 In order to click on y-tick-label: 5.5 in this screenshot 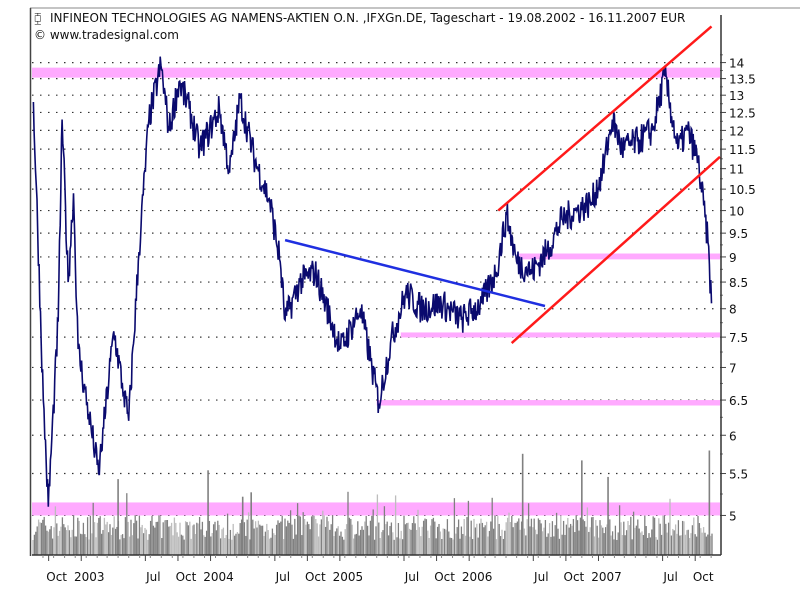, I will do `click(738, 475)`.